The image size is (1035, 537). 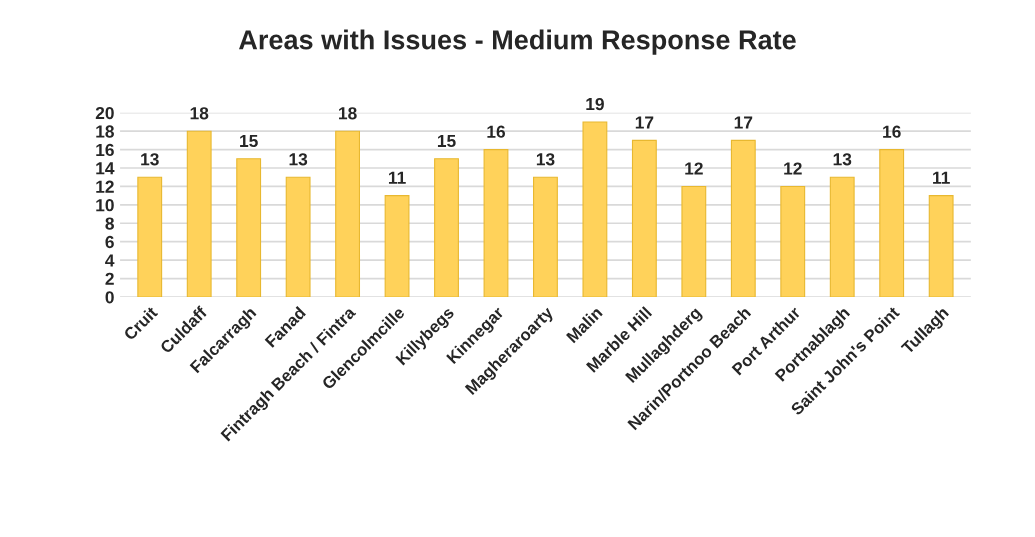 What do you see at coordinates (110, 260) in the screenshot?
I see `y-tick-label: 4` at bounding box center [110, 260].